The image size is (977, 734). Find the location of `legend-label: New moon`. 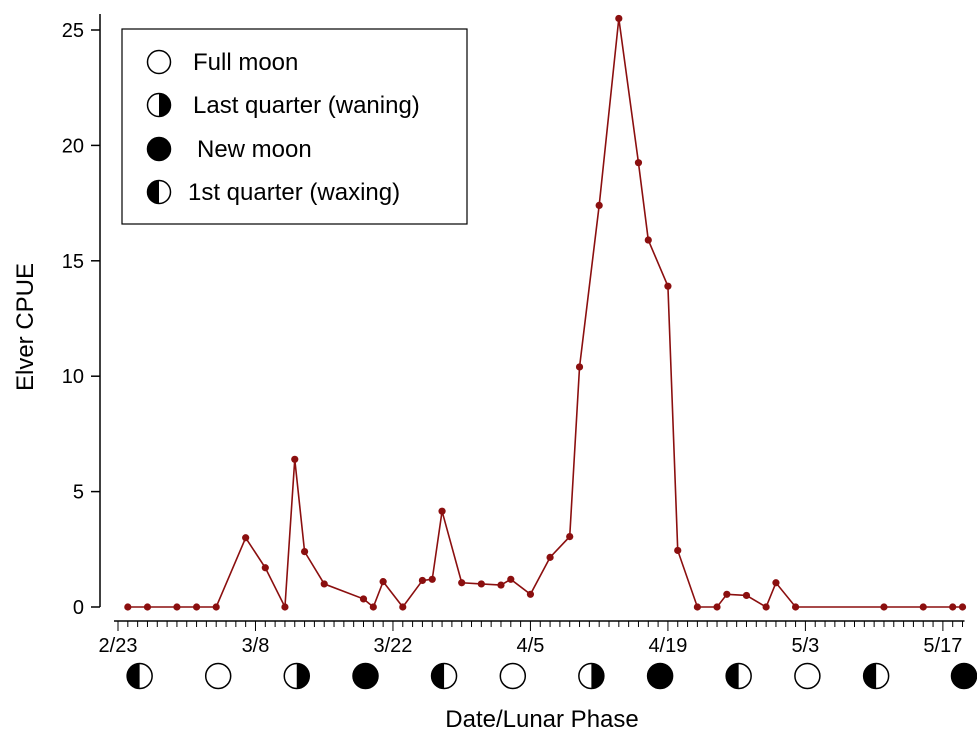

legend-label: New moon is located at coordinates (254, 149).